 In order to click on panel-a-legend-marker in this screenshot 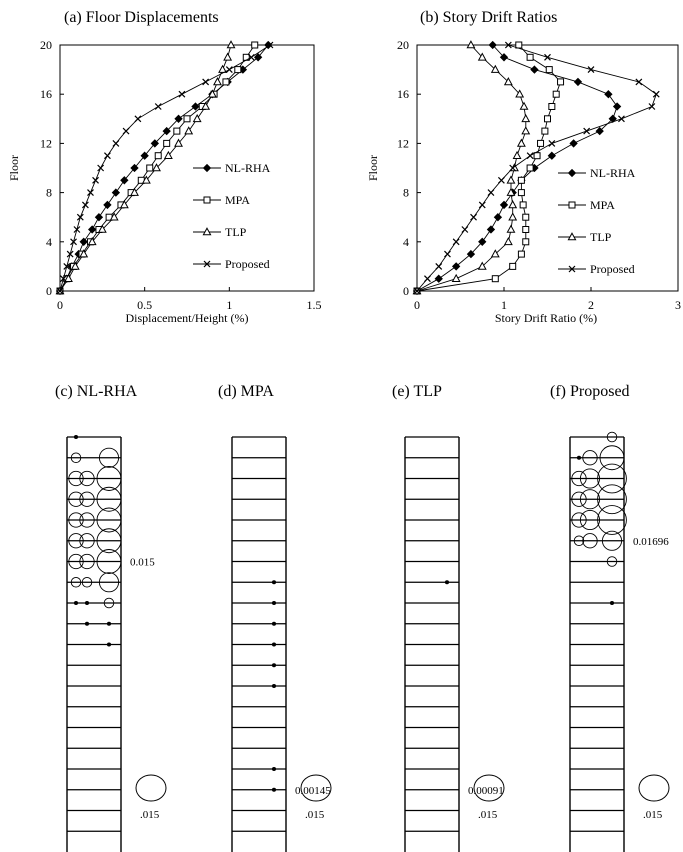, I will do `click(207, 264)`.